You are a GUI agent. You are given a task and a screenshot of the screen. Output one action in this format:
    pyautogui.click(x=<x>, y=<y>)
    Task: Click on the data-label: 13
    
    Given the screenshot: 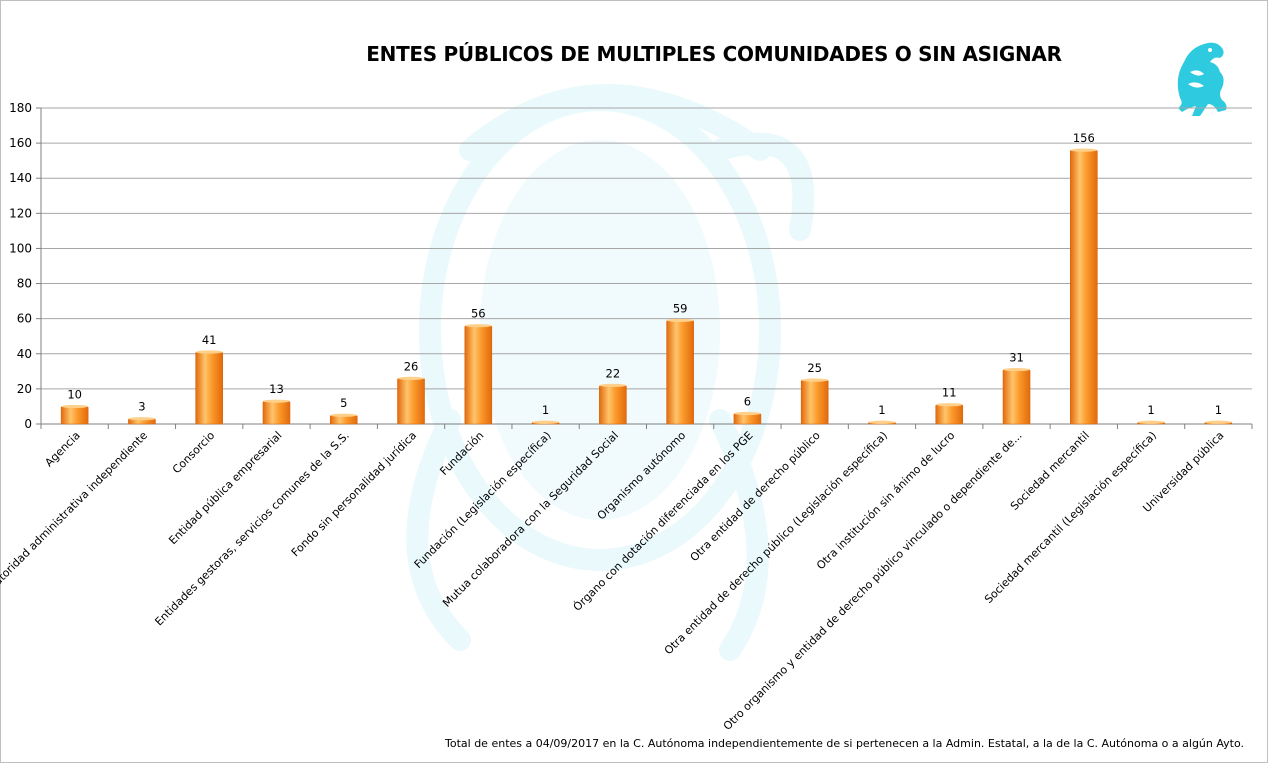 What is the action you would take?
    pyautogui.click(x=276, y=389)
    